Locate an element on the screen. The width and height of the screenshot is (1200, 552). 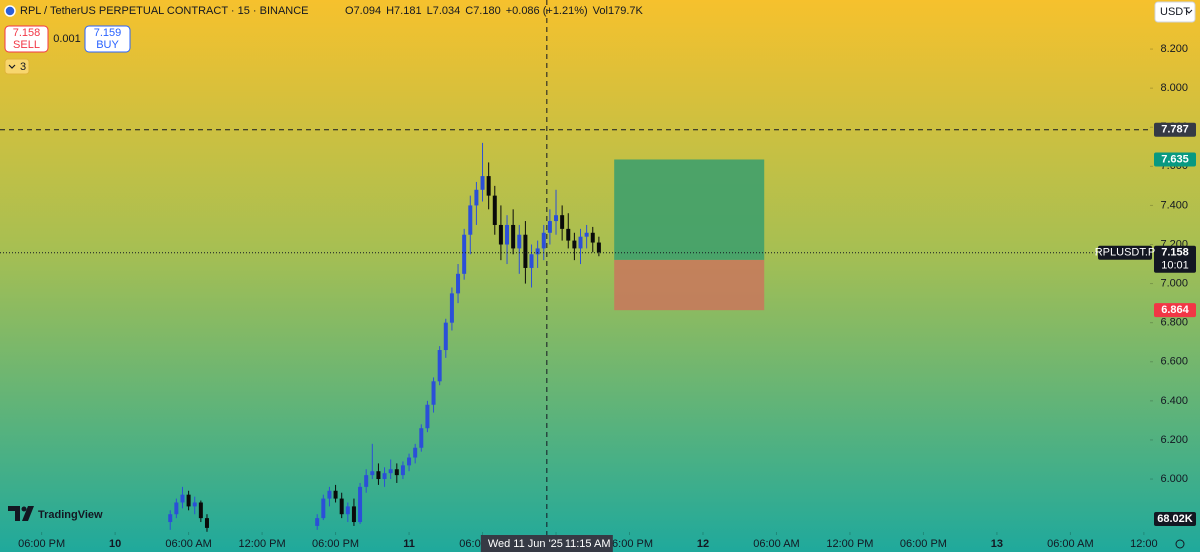
ohlc-label: O is located at coordinates (349, 11).